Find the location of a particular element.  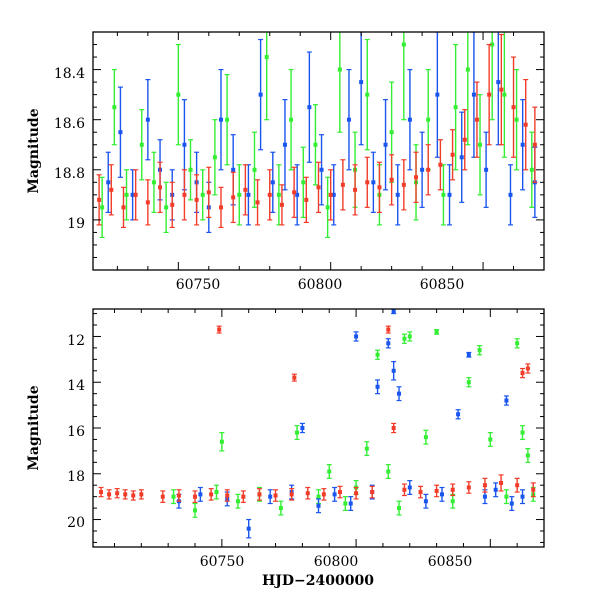

bottom-y-tick-label: 16 is located at coordinates (76, 432).